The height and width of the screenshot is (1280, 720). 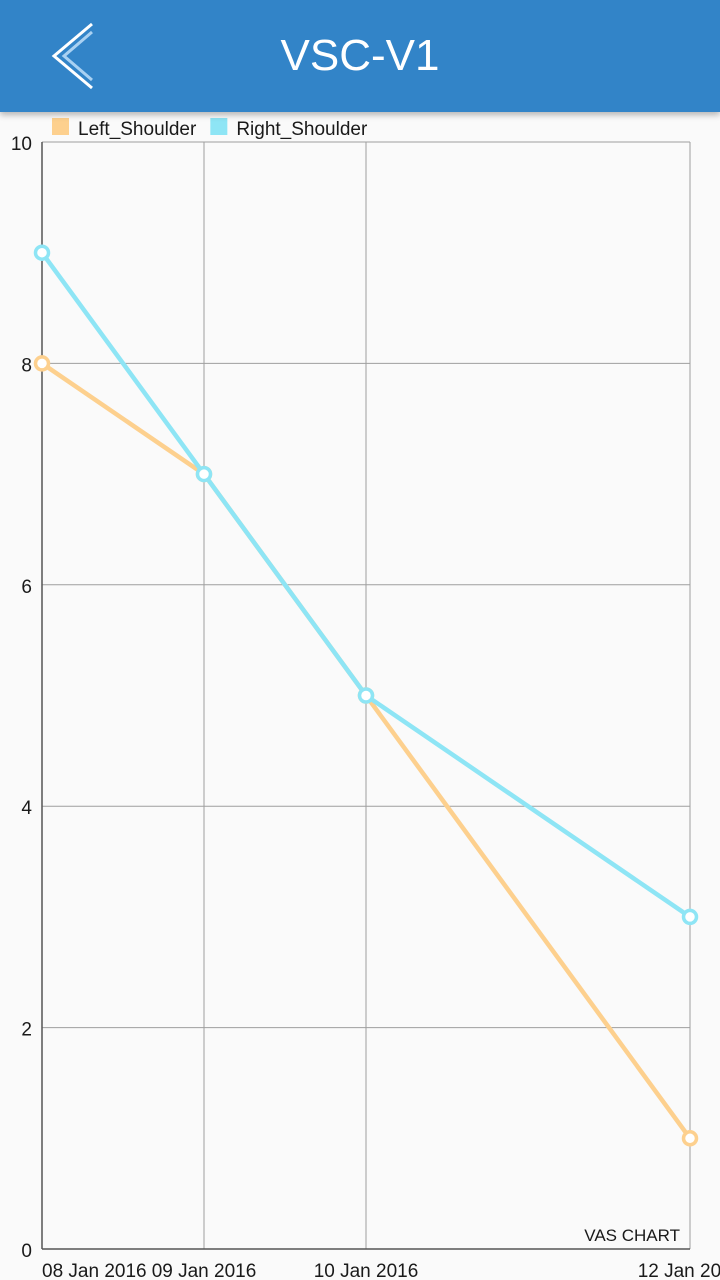 What do you see at coordinates (679, 1270) in the screenshot?
I see `x-tick-label: 12 Jan 2016` at bounding box center [679, 1270].